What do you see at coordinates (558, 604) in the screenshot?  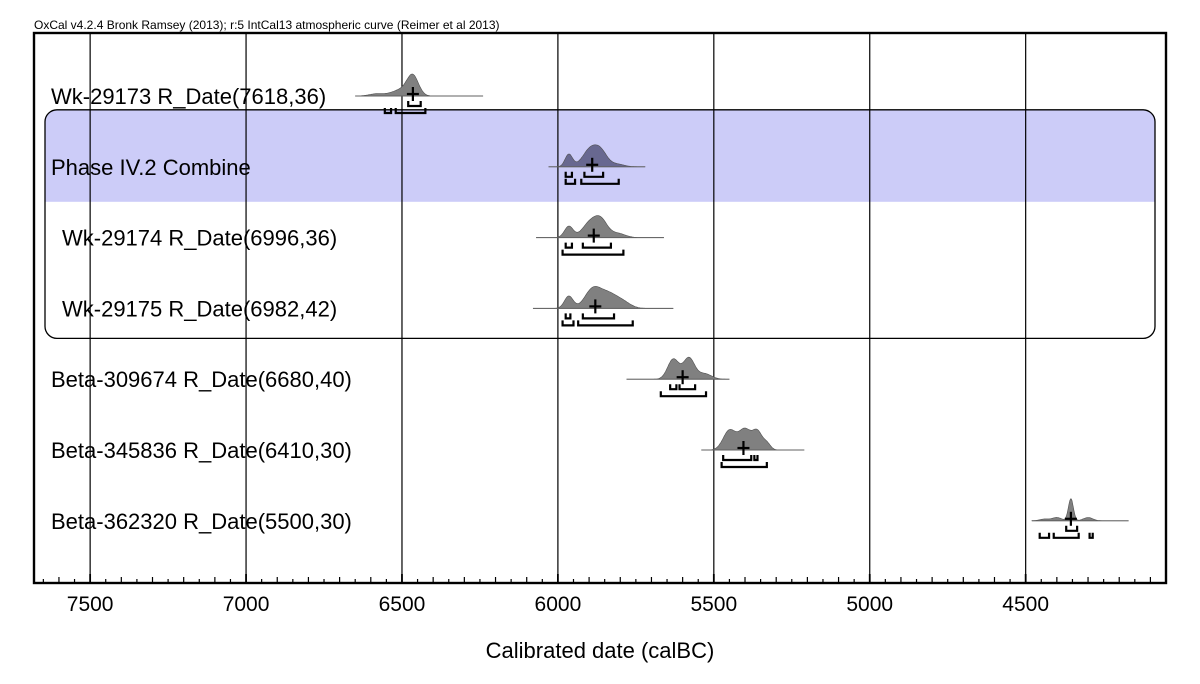 I see `tick-label-6000: 6000` at bounding box center [558, 604].